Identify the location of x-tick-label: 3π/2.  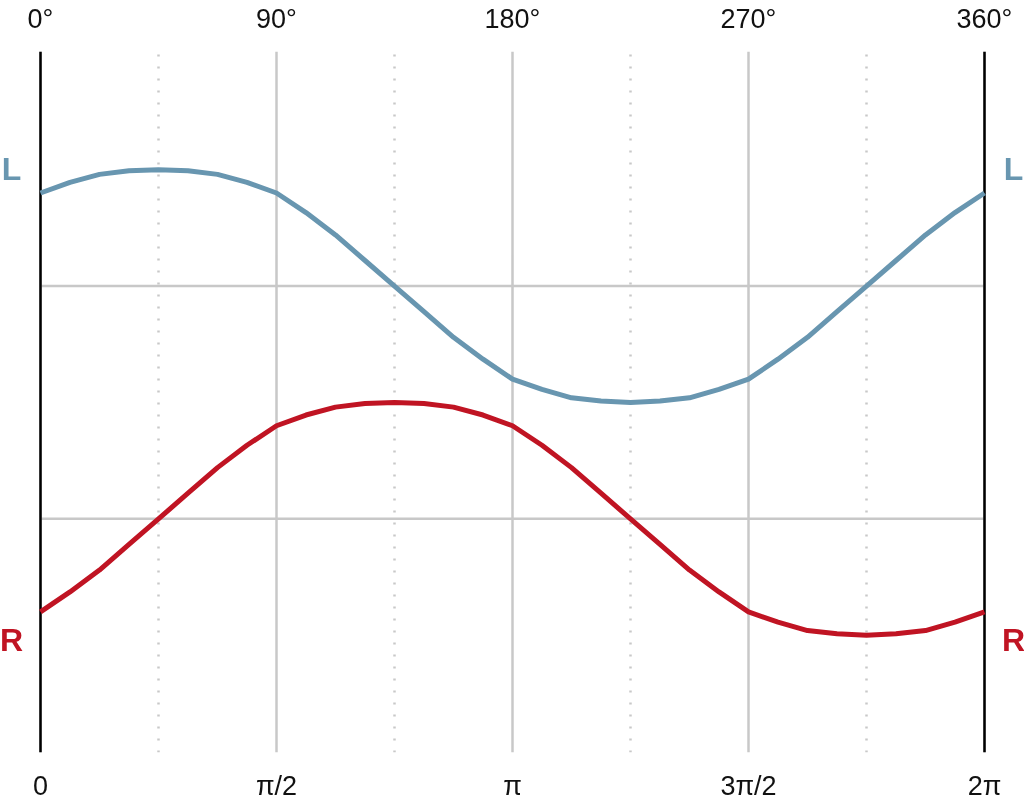
(748, 785).